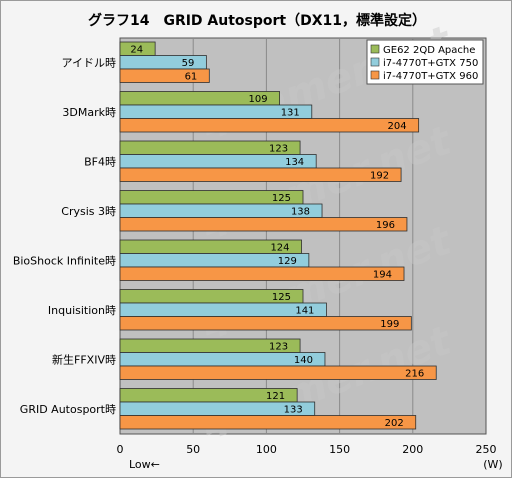 The image size is (512, 479). What do you see at coordinates (84, 359) in the screenshot?
I see `category-label: 新生FFXIV時` at bounding box center [84, 359].